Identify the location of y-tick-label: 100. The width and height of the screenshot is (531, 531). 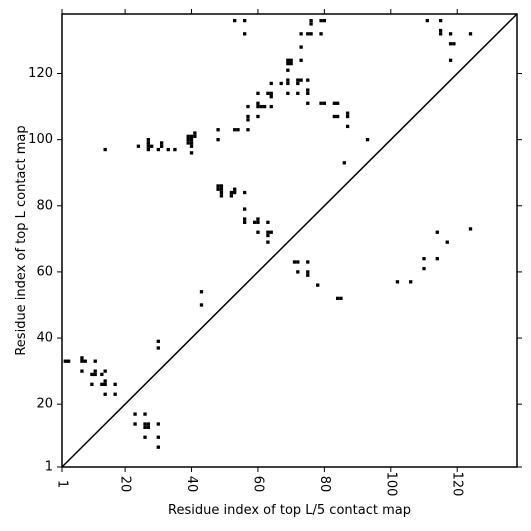
(40, 139).